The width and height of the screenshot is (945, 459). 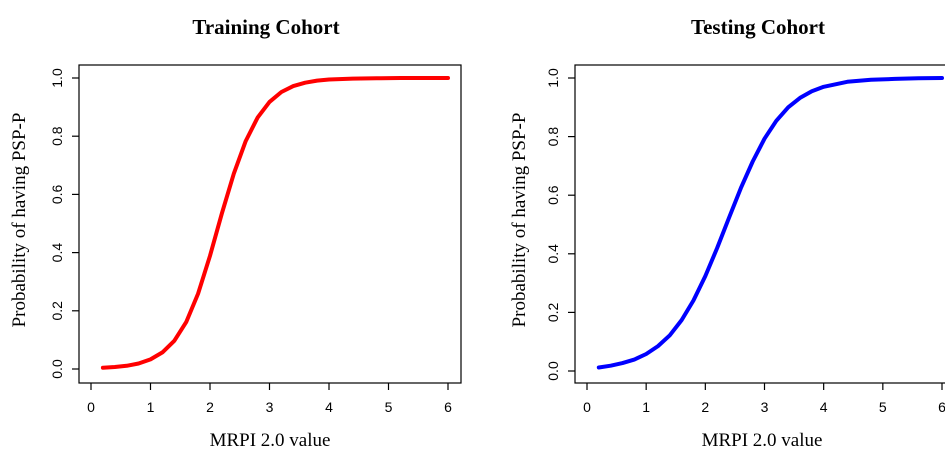 I want to click on chart-title: Testing Cohort, so click(x=758, y=27).